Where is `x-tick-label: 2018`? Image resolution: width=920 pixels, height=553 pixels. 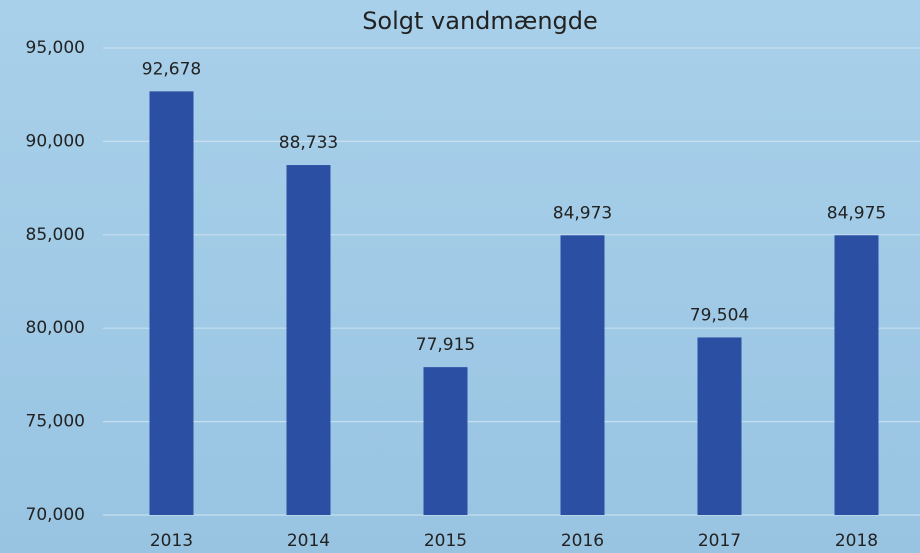
x-tick-label: 2018 is located at coordinates (856, 541).